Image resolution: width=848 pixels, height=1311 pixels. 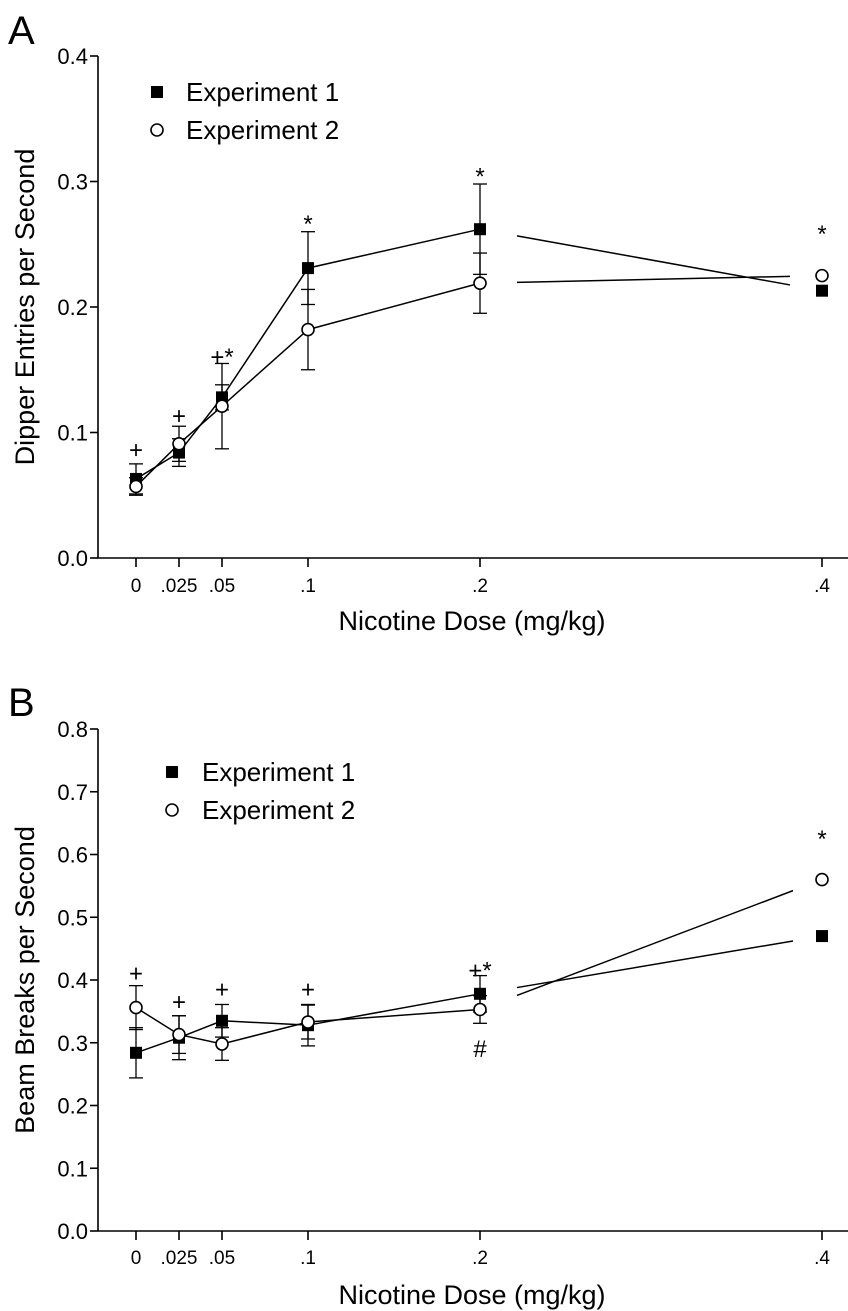 What do you see at coordinates (21, 31) in the screenshot?
I see `panel-letter: A` at bounding box center [21, 31].